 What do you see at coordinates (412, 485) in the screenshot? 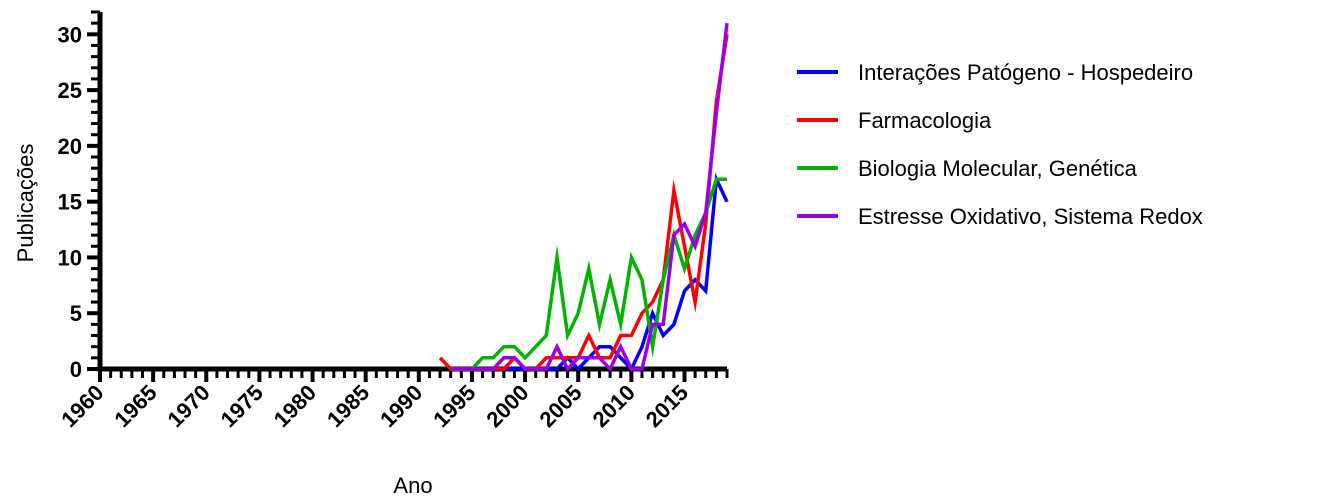
I see `x-axis-title: Ano` at bounding box center [412, 485].